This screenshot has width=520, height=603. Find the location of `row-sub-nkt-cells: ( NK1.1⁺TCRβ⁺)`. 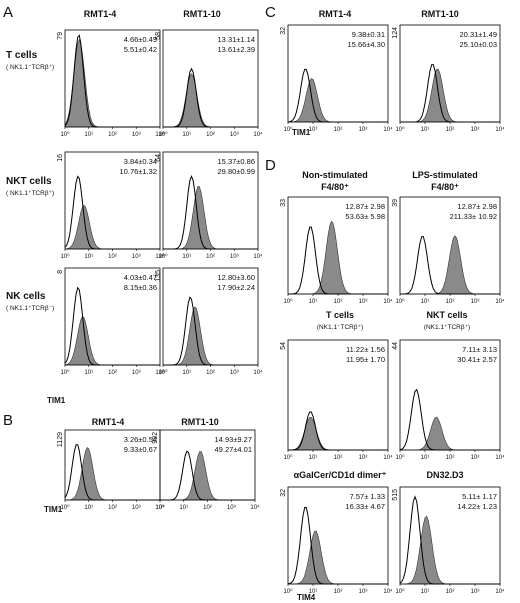

row-sub-nkt-cells: ( NK1.1⁺TCRβ⁺) is located at coordinates (30, 193).